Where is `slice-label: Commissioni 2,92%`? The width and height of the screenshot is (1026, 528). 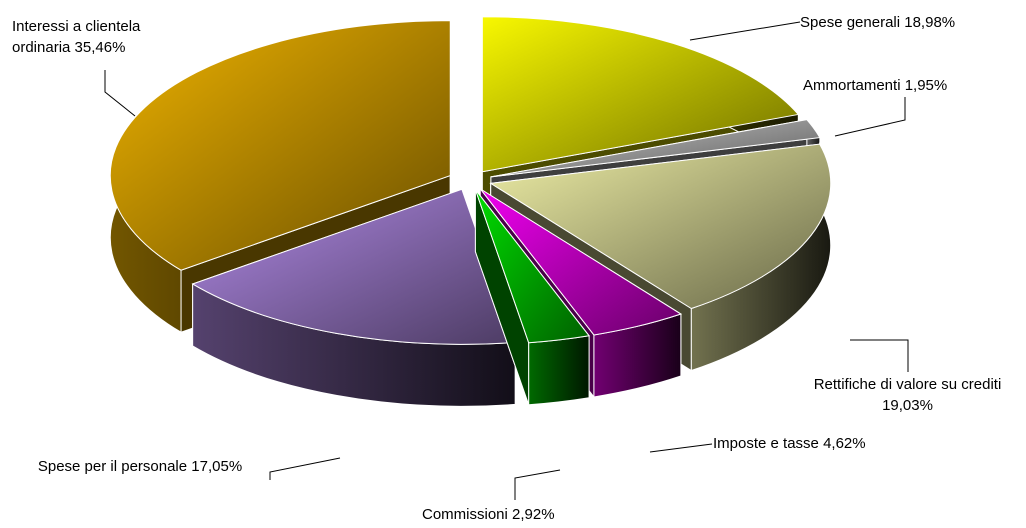 slice-label: Commissioni 2,92% is located at coordinates (488, 514).